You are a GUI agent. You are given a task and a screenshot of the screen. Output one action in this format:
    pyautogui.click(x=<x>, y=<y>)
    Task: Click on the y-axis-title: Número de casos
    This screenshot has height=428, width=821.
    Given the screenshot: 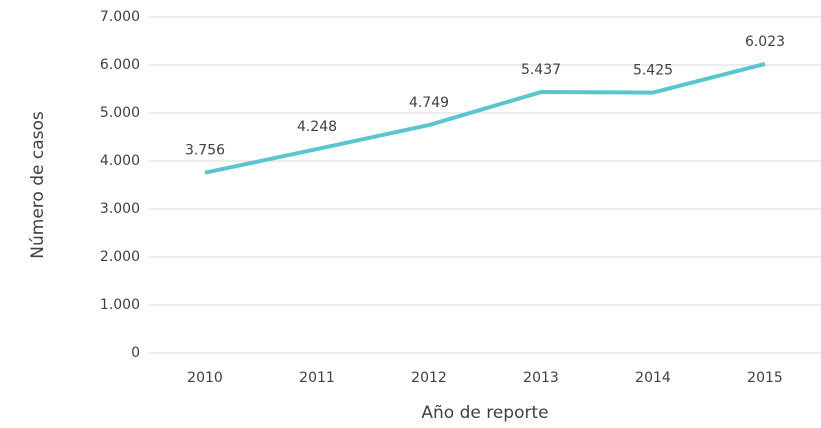 What is the action you would take?
    pyautogui.click(x=38, y=185)
    